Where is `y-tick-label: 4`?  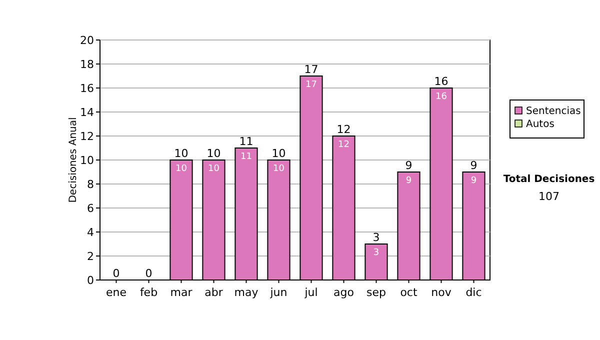 y-tick-label: 4 is located at coordinates (90, 232).